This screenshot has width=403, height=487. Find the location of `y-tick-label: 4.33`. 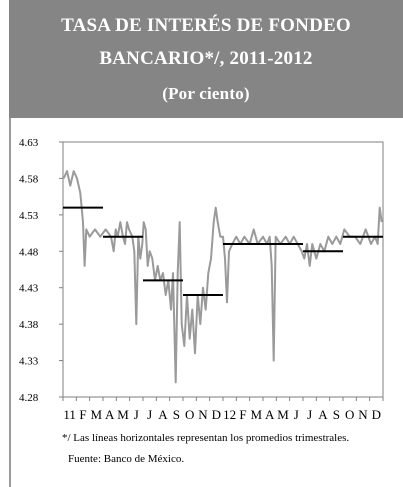

y-tick-label: 4.33 is located at coordinates (29, 362).